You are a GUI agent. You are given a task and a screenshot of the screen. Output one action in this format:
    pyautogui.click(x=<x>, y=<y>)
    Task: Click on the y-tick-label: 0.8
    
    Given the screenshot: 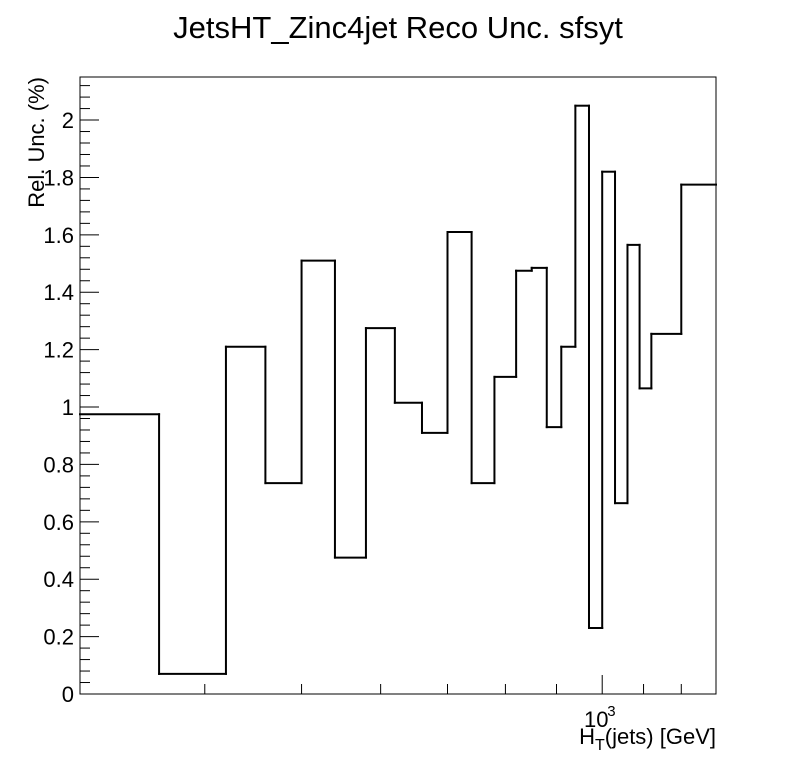 What is the action you would take?
    pyautogui.click(x=58, y=464)
    